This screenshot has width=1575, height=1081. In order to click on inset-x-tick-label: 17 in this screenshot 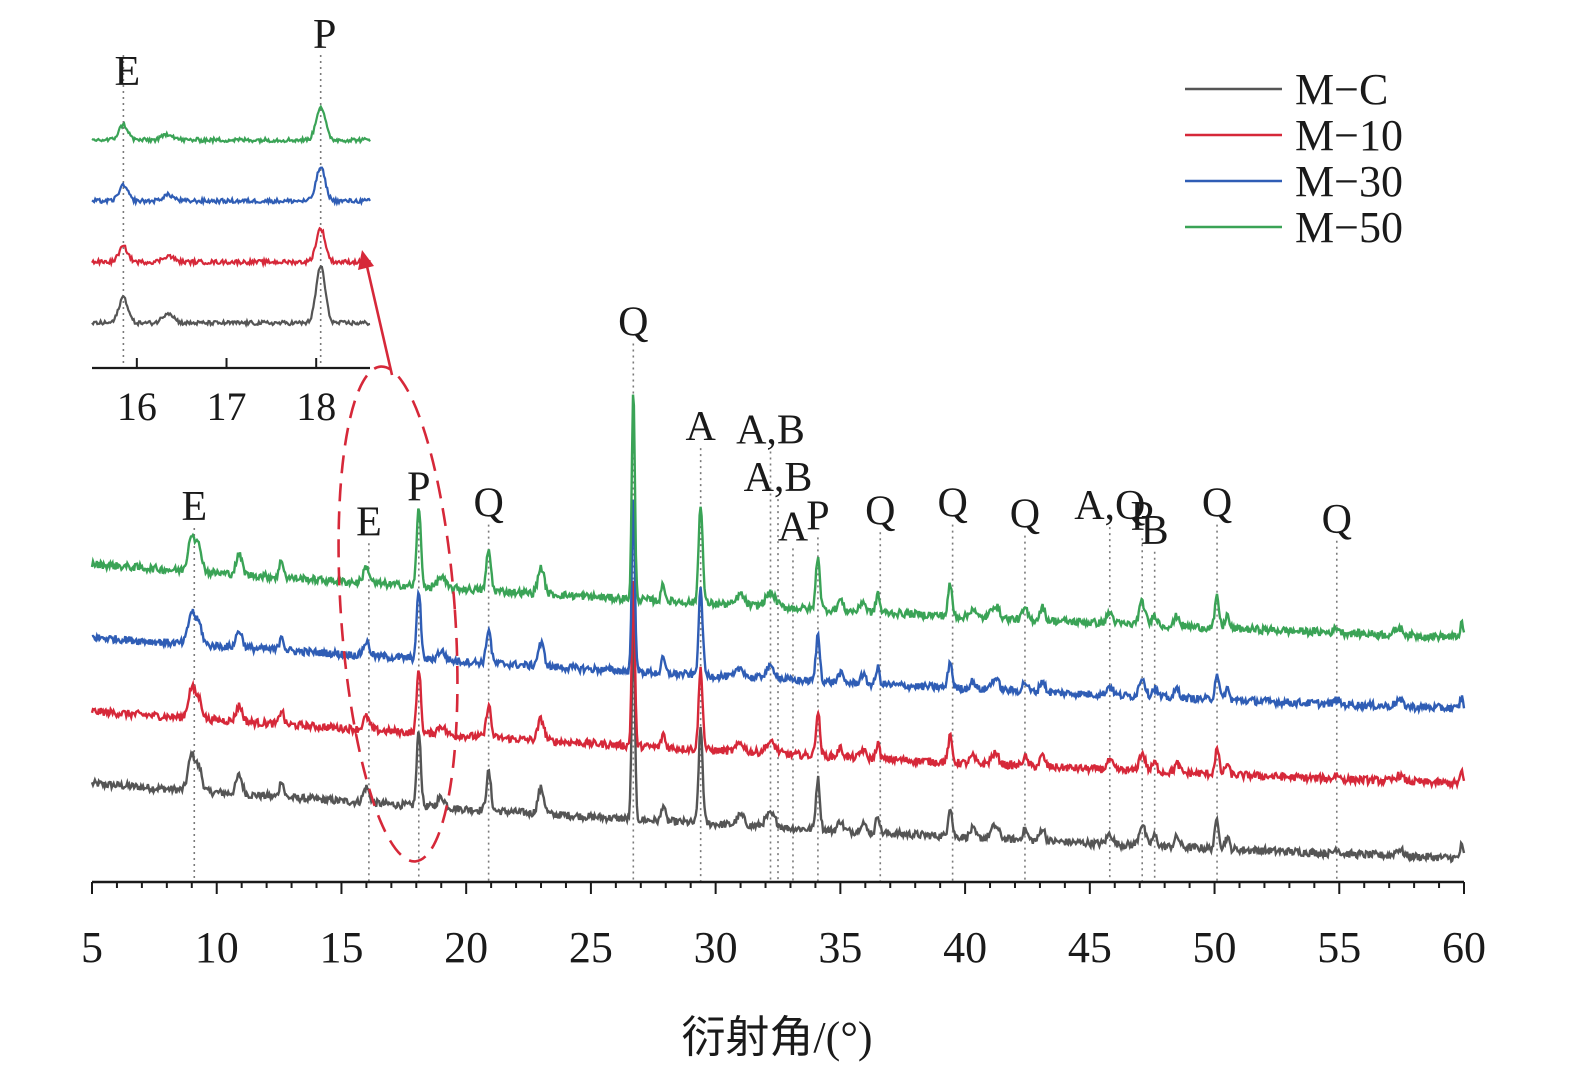, I will do `click(227, 406)`.